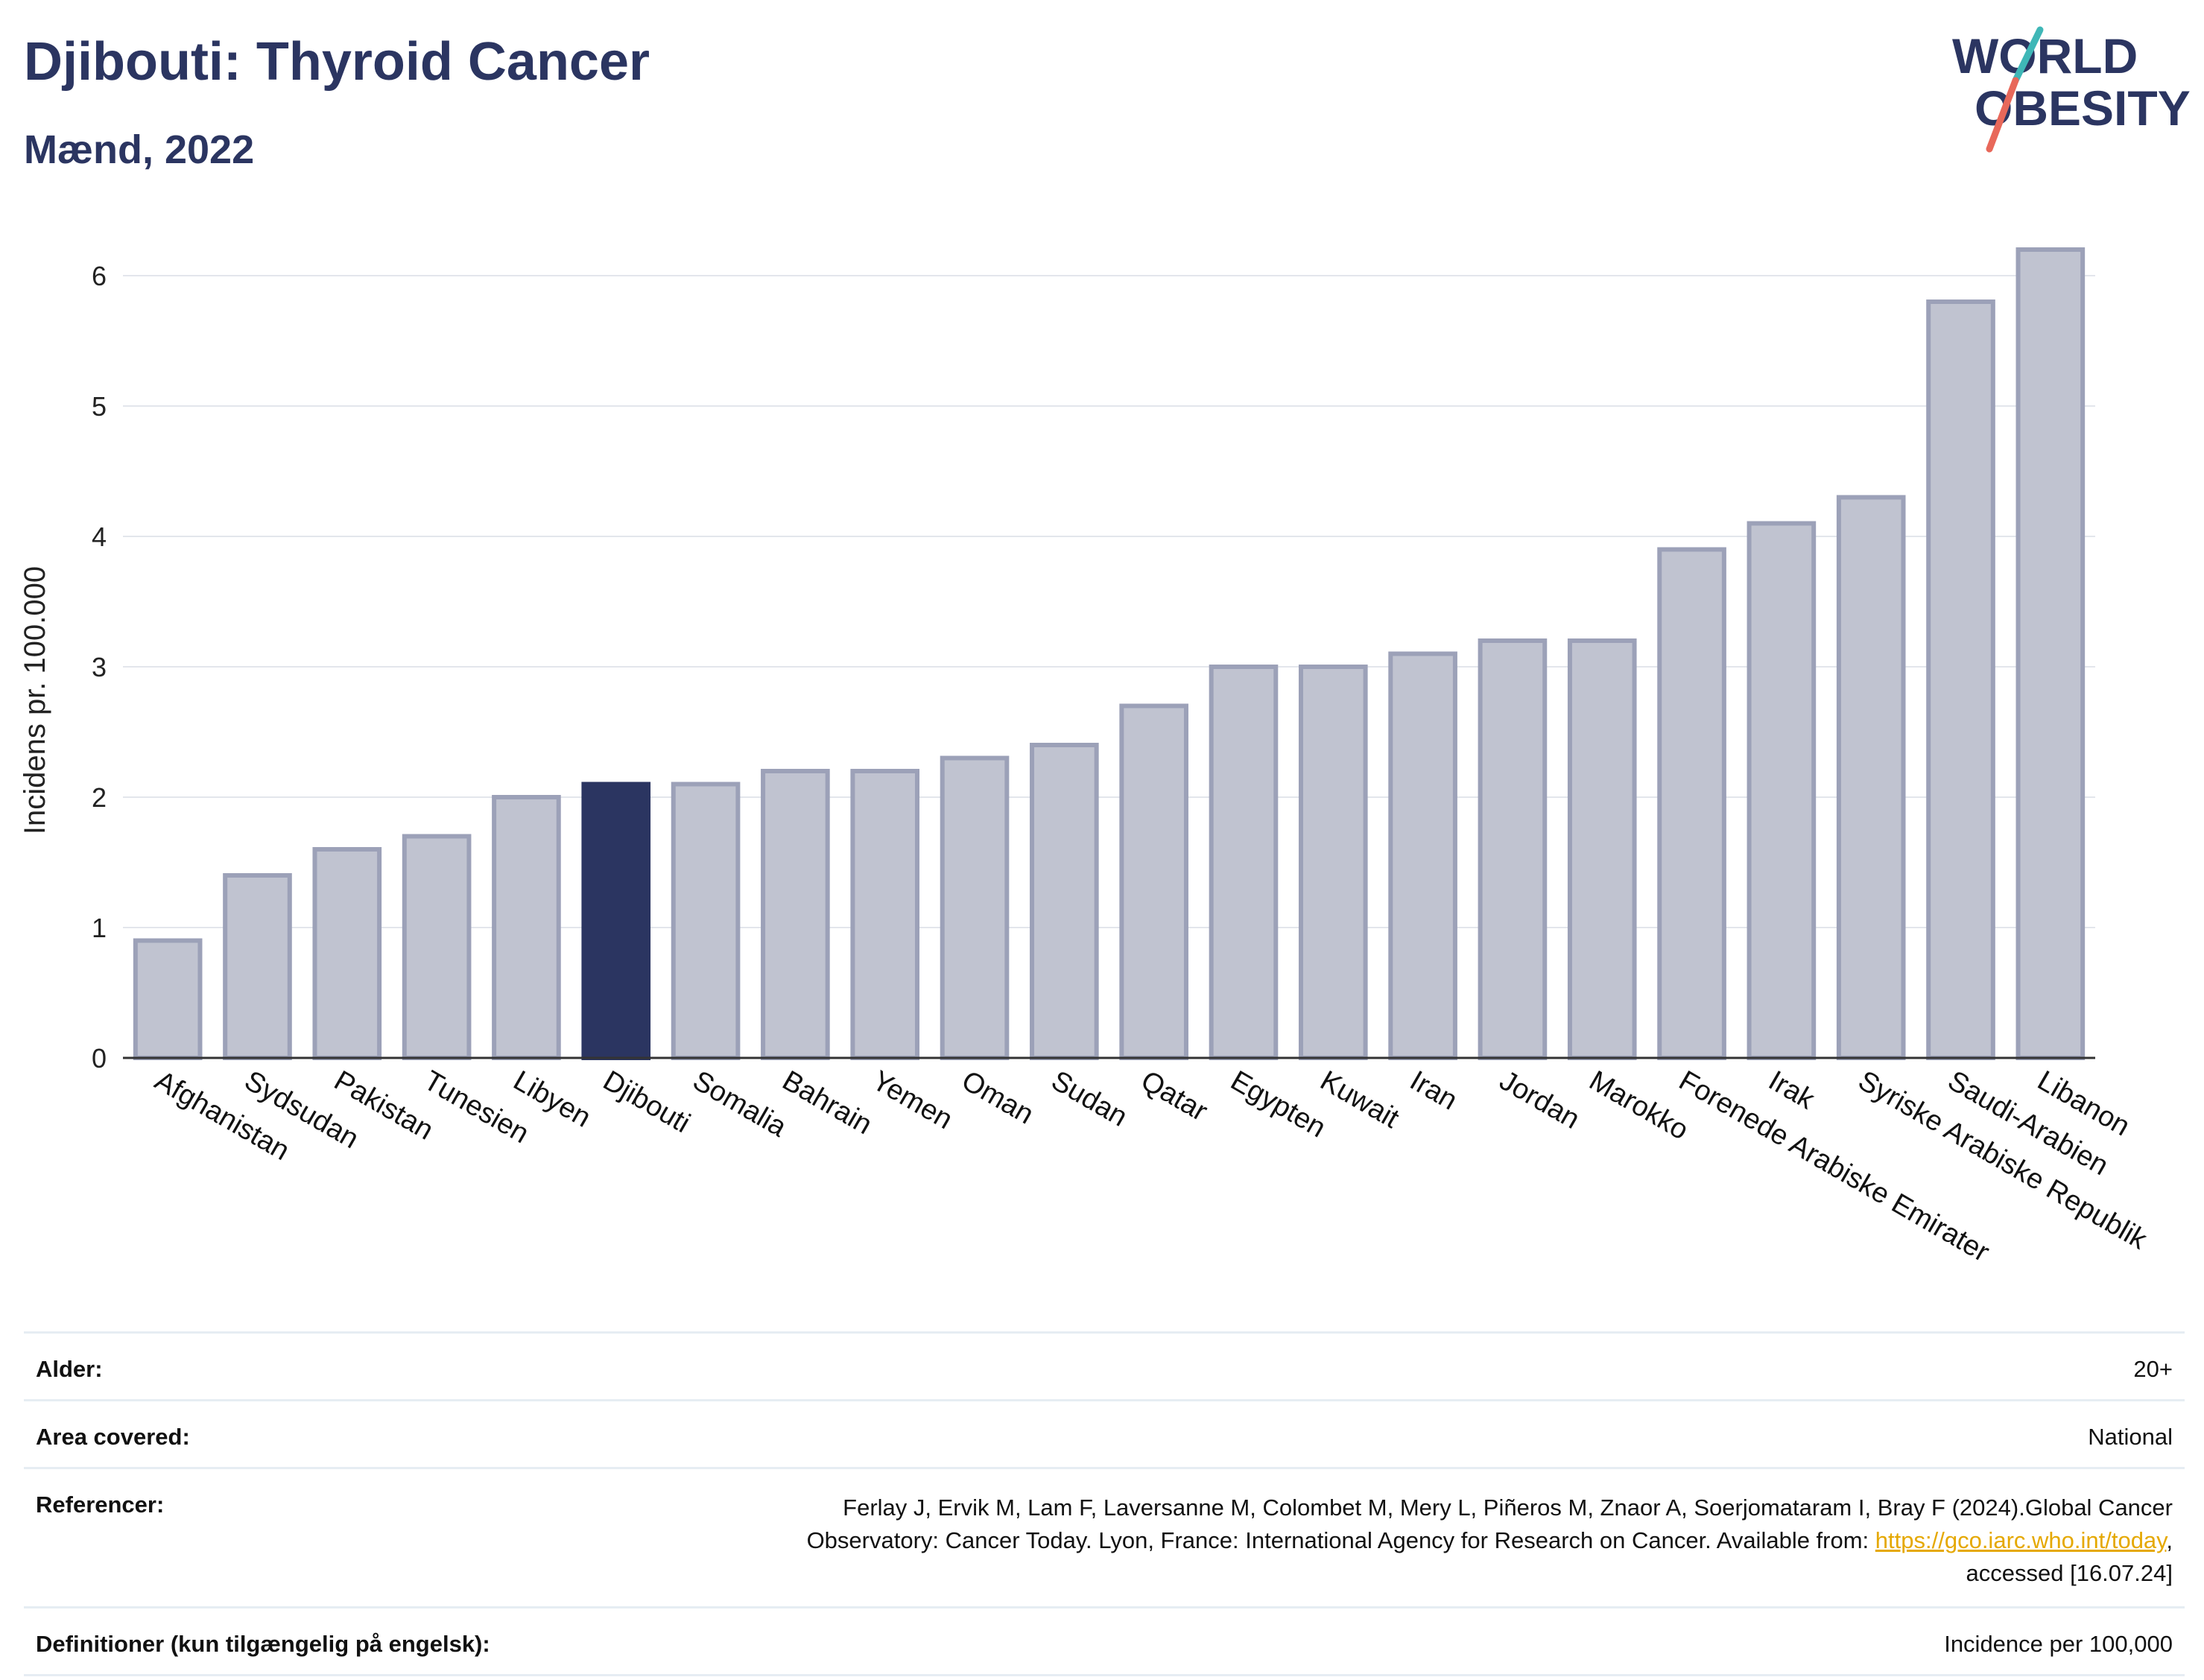 This screenshot has width=2204, height=1680. Describe the element at coordinates (99, 406) in the screenshot. I see `y-tick-label: 5` at that location.